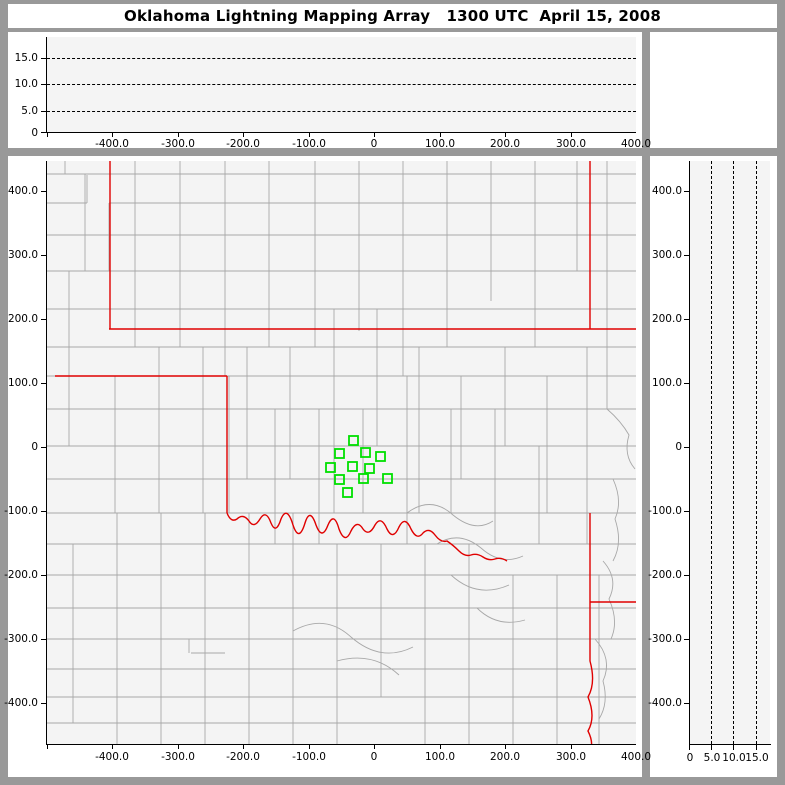 The image size is (785, 785). Describe the element at coordinates (730, 452) in the screenshot. I see `profile-plot-area` at that location.